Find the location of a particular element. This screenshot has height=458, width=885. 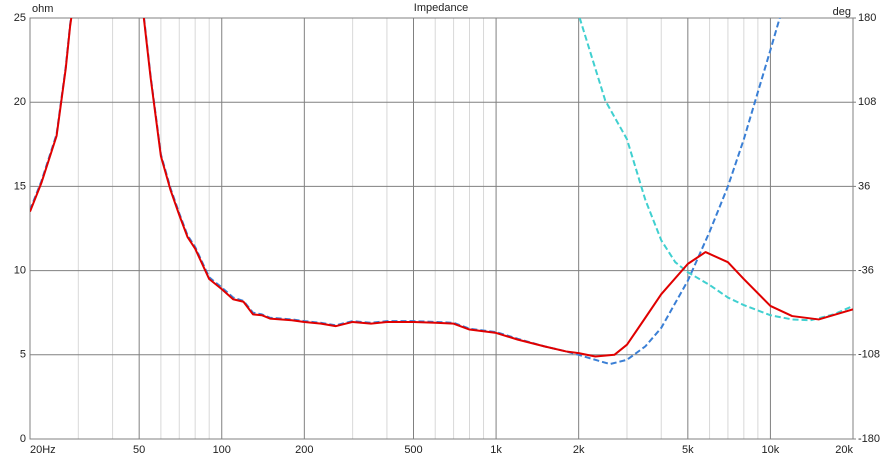

y2-axis-label: deg is located at coordinates (842, 12).